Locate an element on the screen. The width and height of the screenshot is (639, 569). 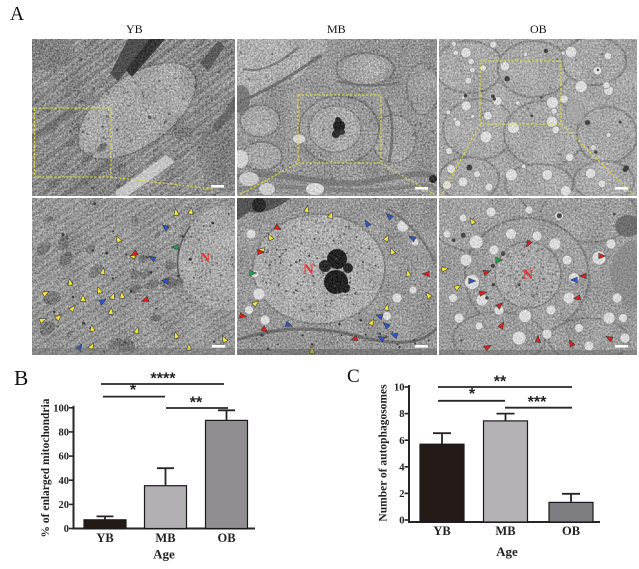
svg-text: 80 is located at coordinates (64, 433).